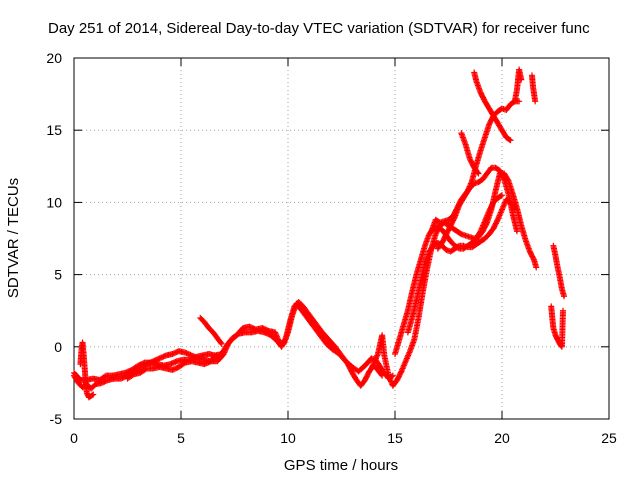  Describe the element at coordinates (502, 438) in the screenshot. I see `x-tick-label: 20` at that location.